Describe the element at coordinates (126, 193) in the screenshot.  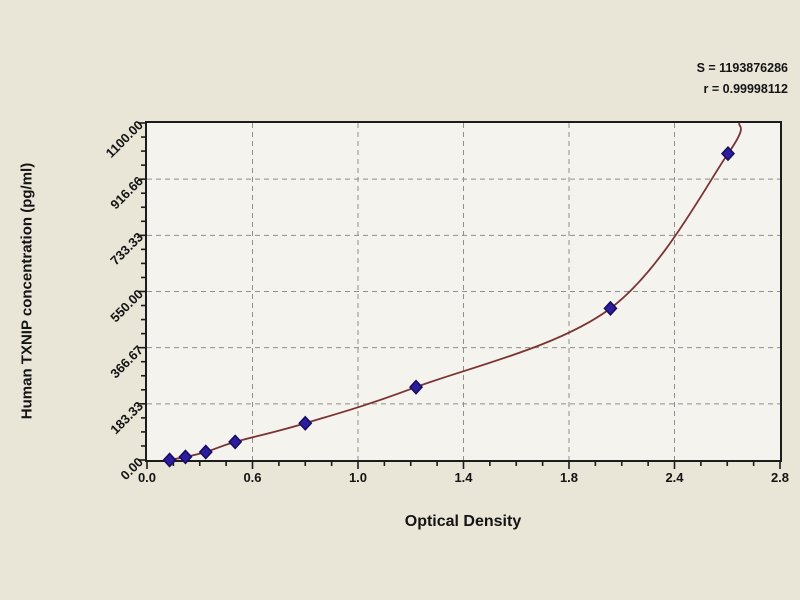
I see `y-tick-label: 916.66` at that location.